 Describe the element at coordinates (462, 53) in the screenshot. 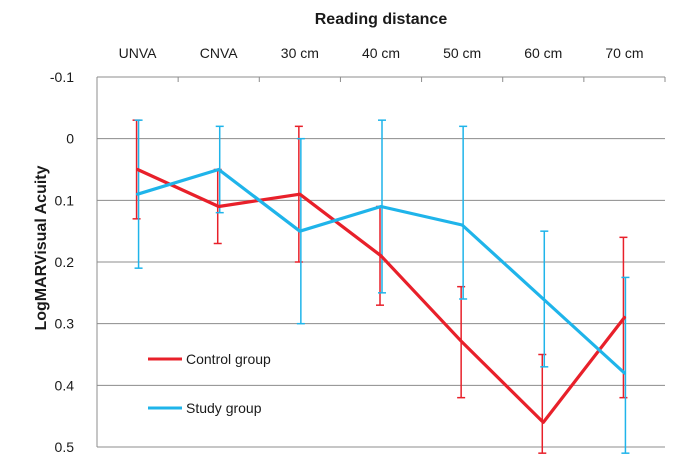

I see `x-tick-label: 50 cm` at that location.